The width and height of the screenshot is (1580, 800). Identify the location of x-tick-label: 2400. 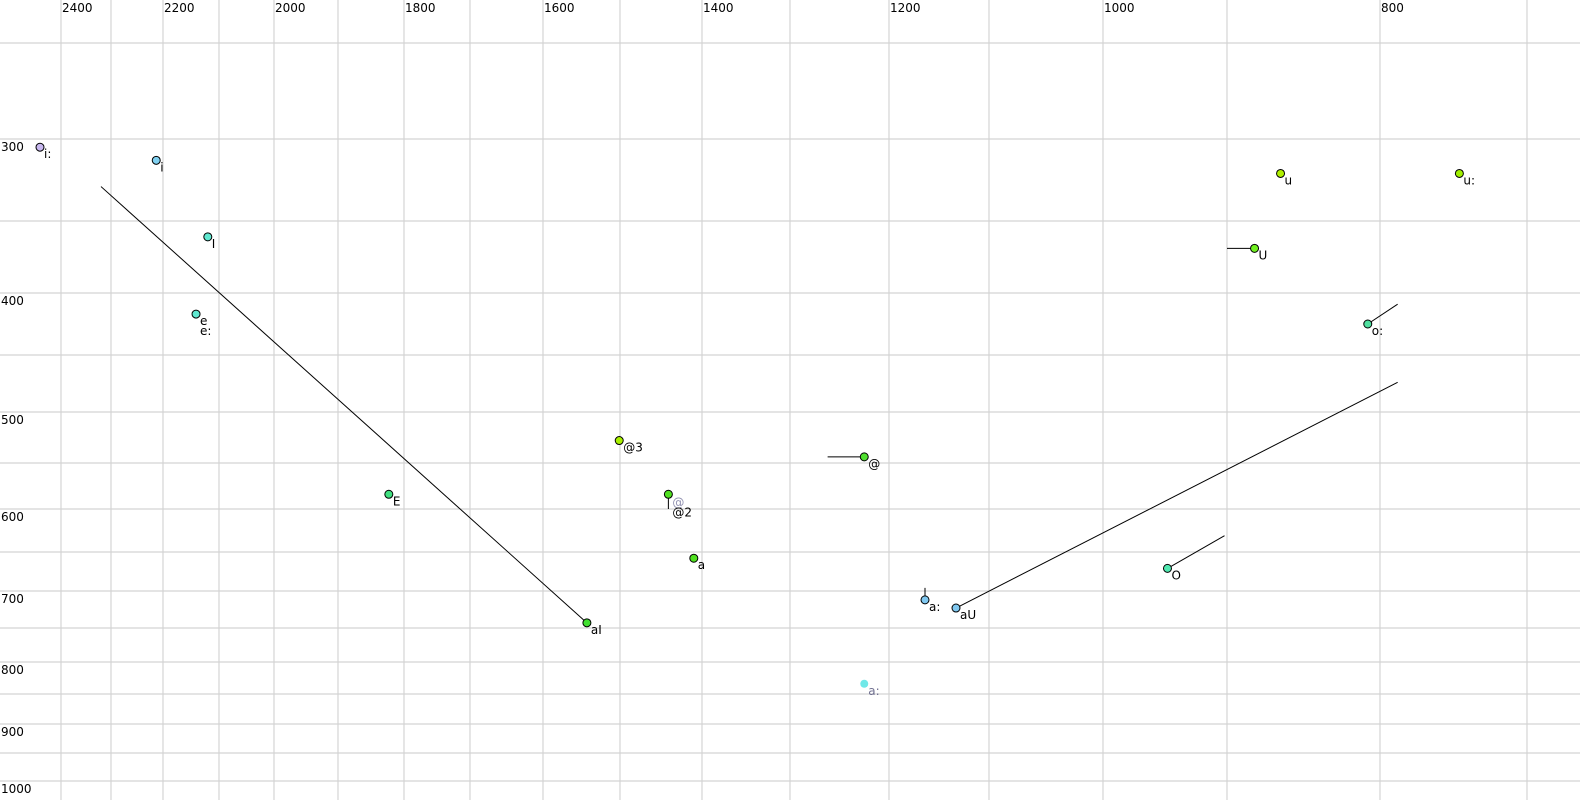
(77, 8).